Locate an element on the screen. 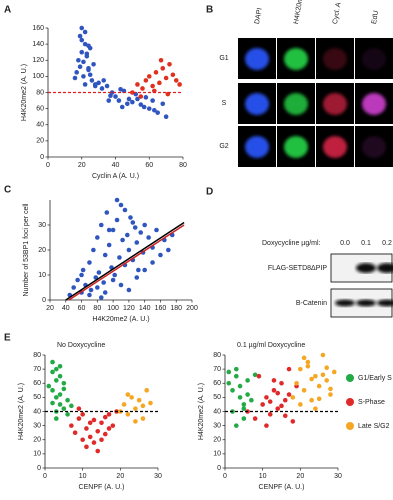  legend-label: S-Phase is located at coordinates (371, 402).